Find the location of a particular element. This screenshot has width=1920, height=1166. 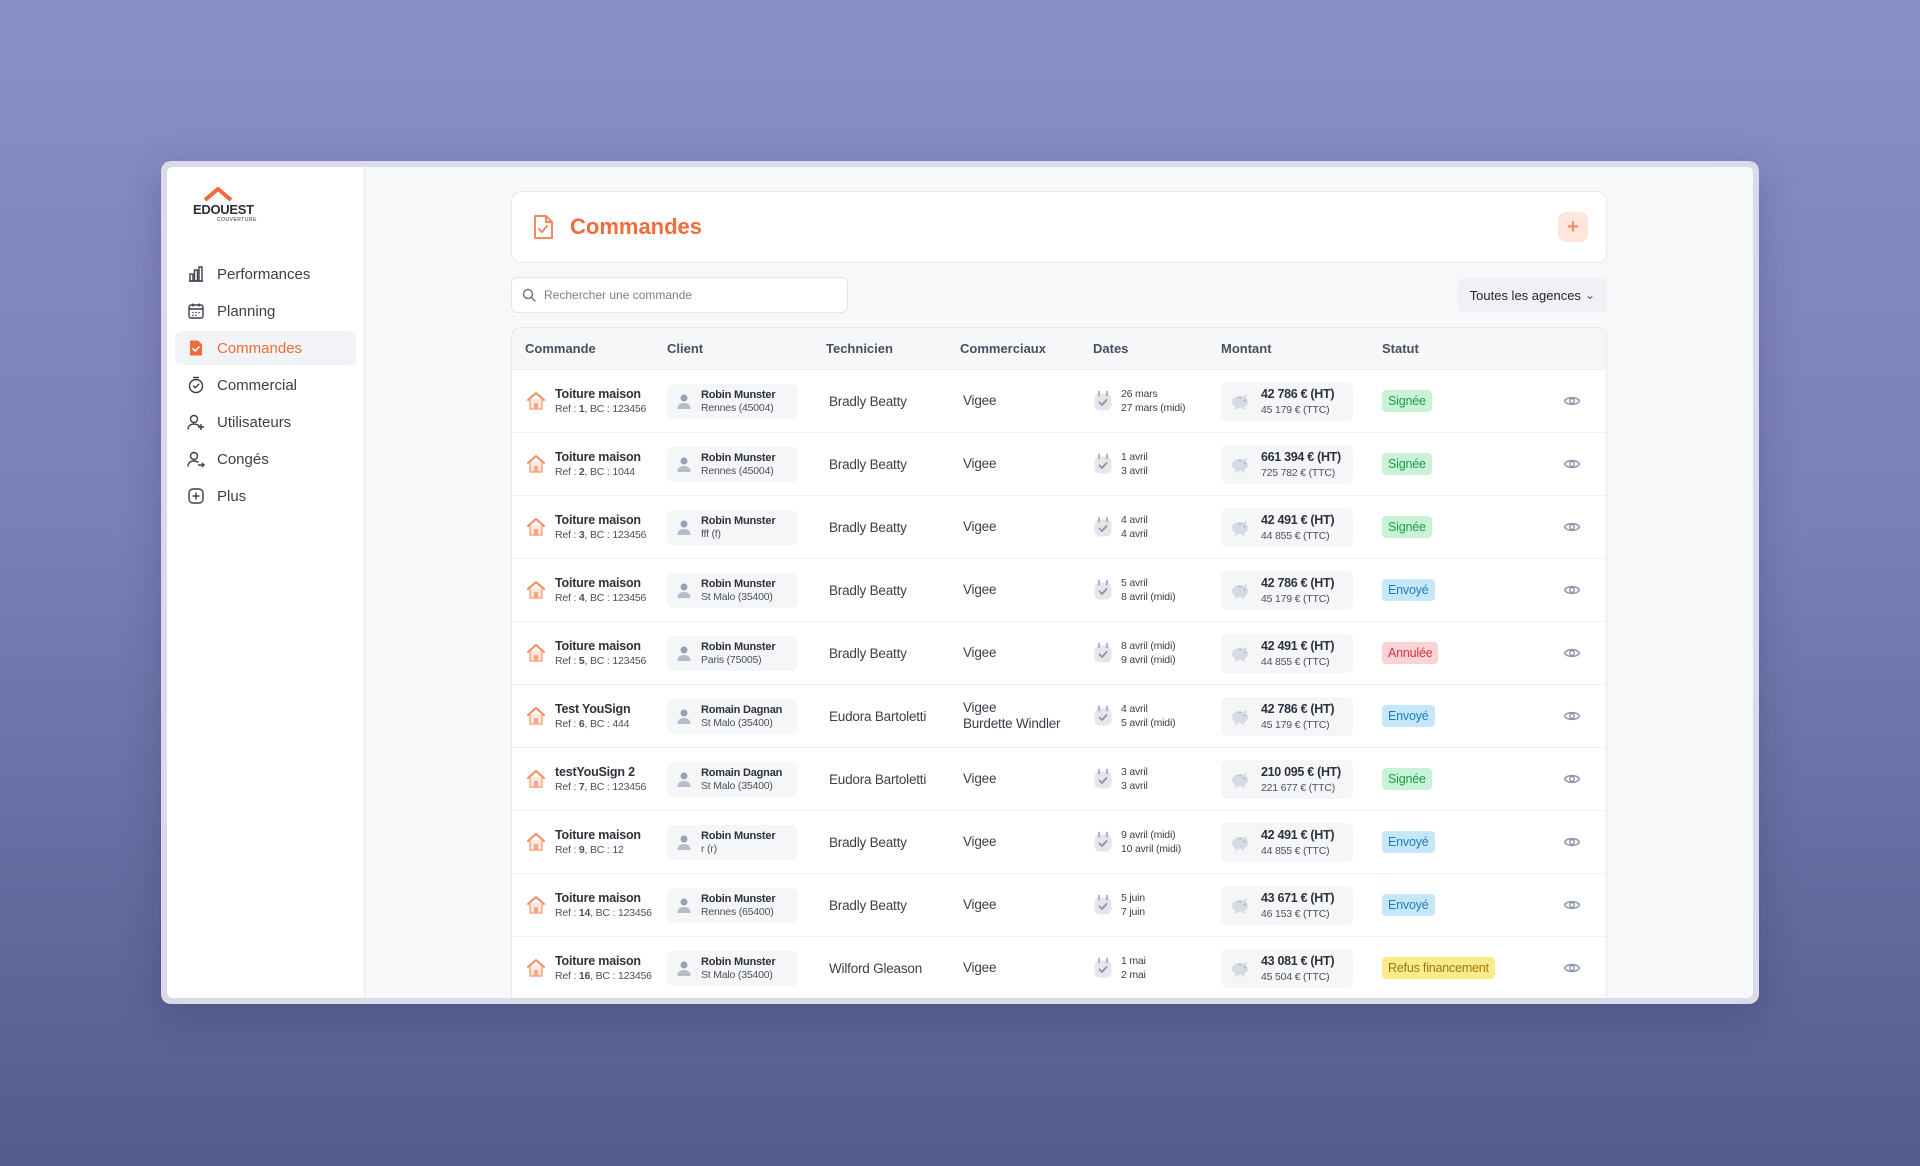

amount-ttc: 45 179 € (TTC) is located at coordinates (1295, 409).